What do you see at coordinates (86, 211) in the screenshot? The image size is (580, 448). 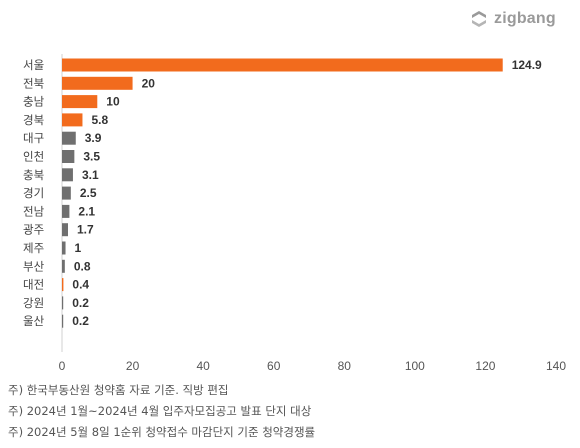 I see `value-label: 2.1` at bounding box center [86, 211].